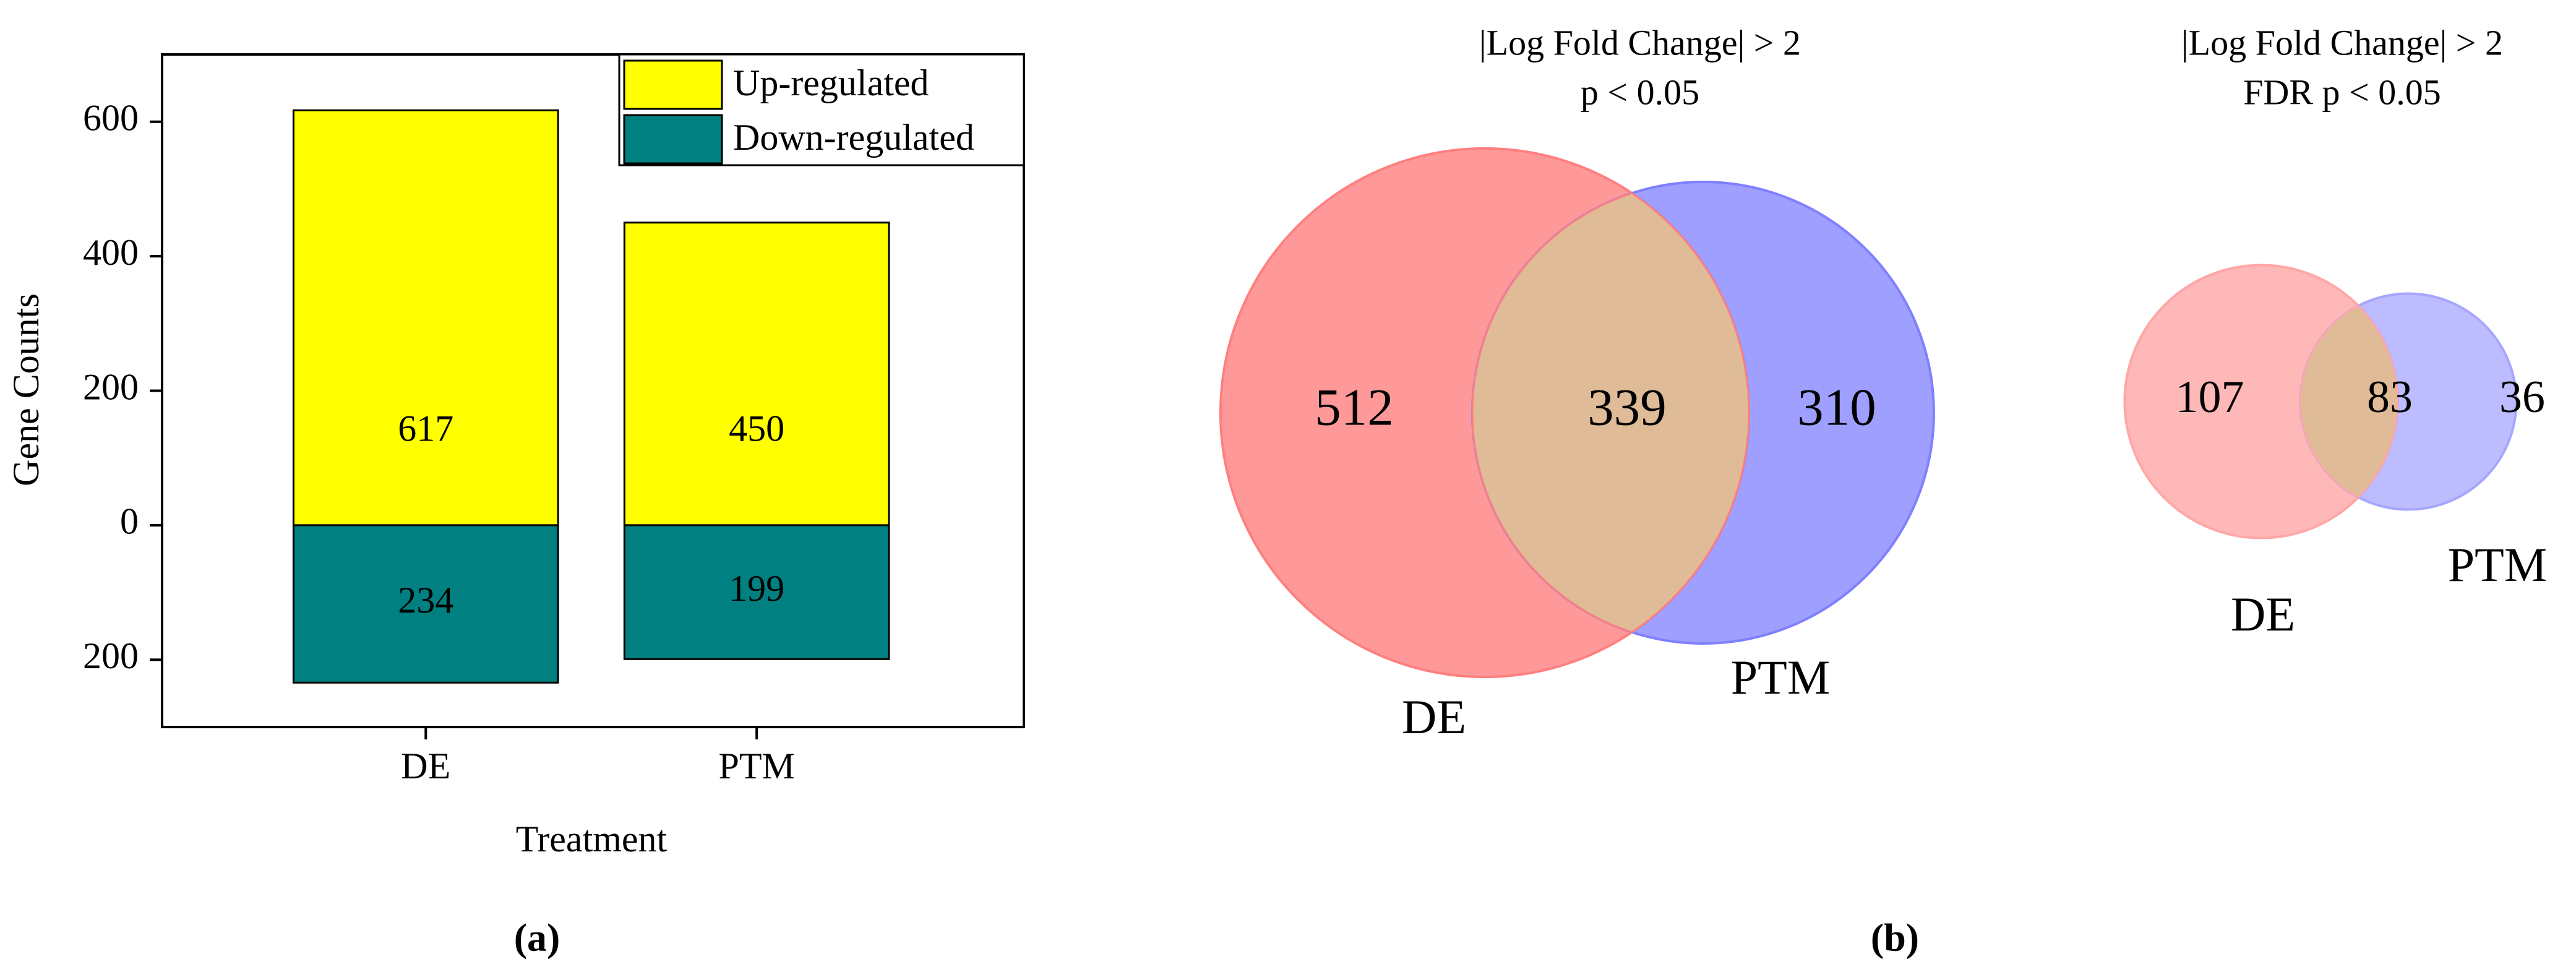  I want to click on legend-label: Down-regulated, so click(854, 137).